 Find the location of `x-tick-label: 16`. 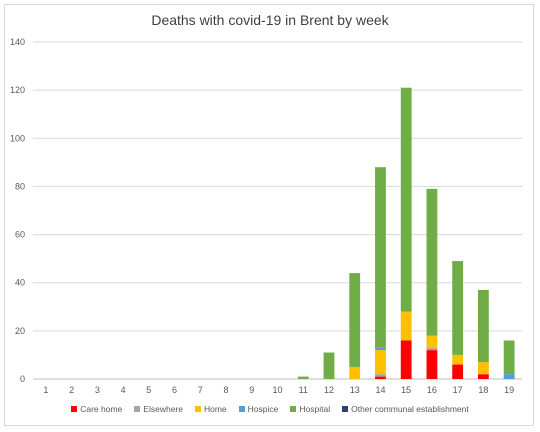

x-tick-label: 16 is located at coordinates (432, 390).